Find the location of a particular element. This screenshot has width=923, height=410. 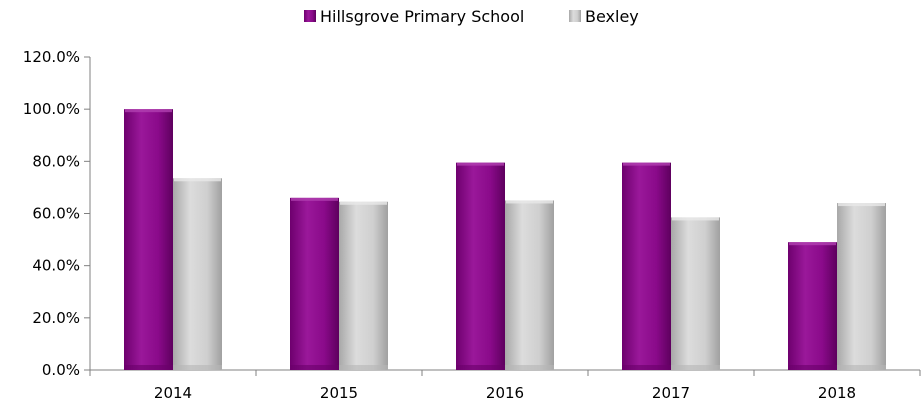

x-tick-label: 2016 is located at coordinates (505, 393).